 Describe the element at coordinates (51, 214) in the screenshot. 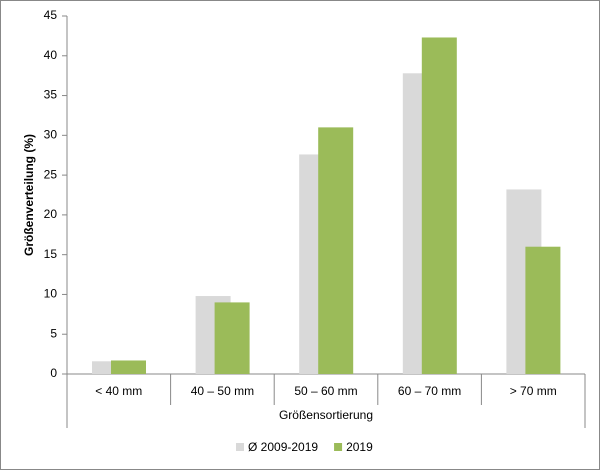

I see `y-tick-label: 20` at that location.